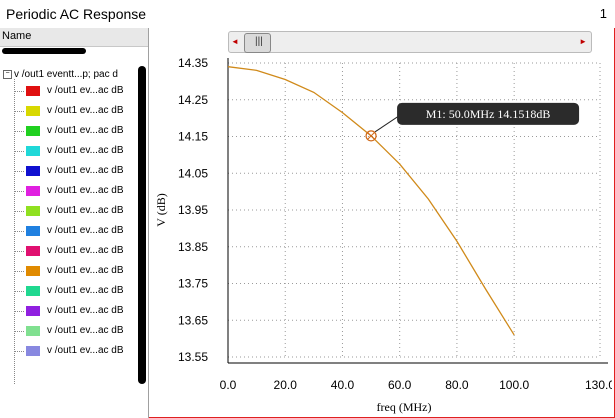 This screenshot has width=615, height=418. Describe the element at coordinates (193, 63) in the screenshot. I see `y-tick-label: 14.35` at that location.